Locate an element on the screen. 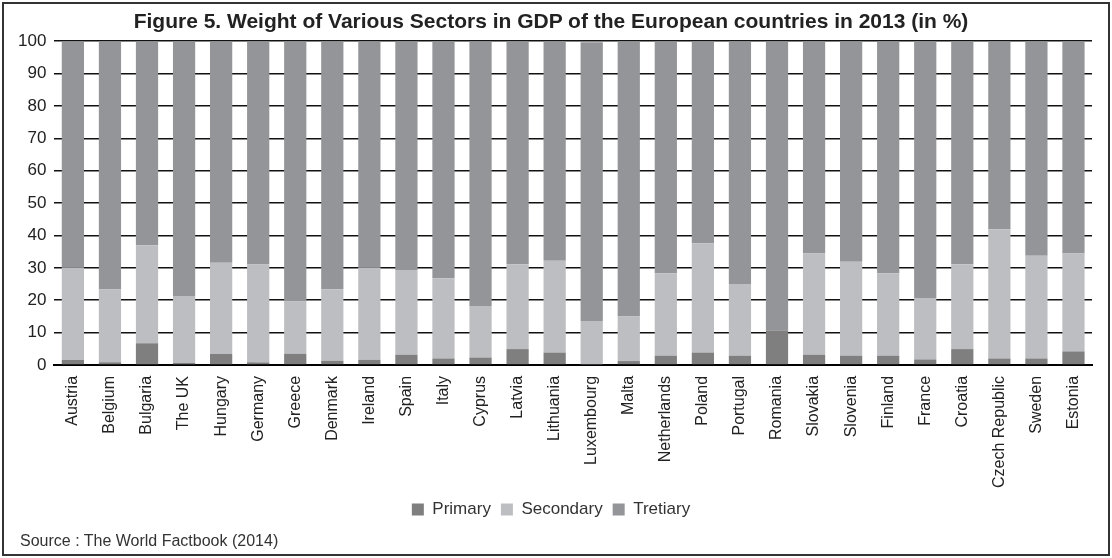  legend-label: Tretiary is located at coordinates (662, 509).